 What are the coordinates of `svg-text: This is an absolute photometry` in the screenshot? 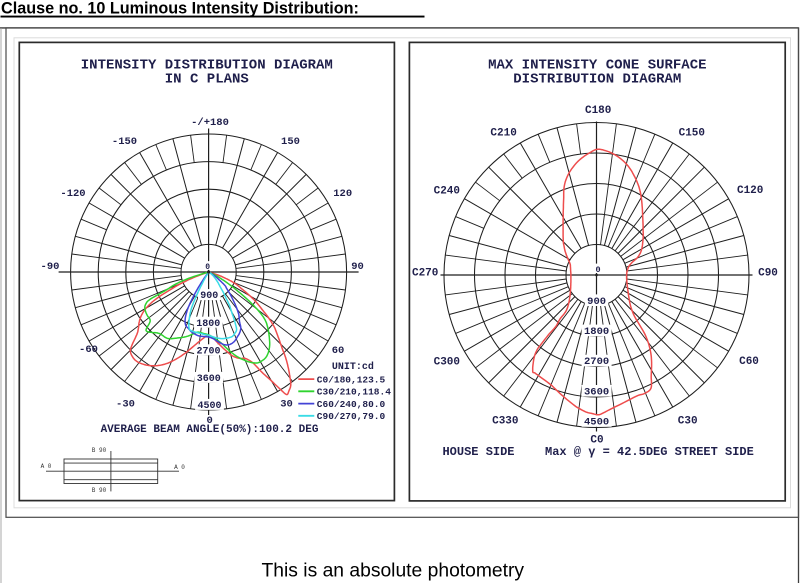 It's located at (393, 570).